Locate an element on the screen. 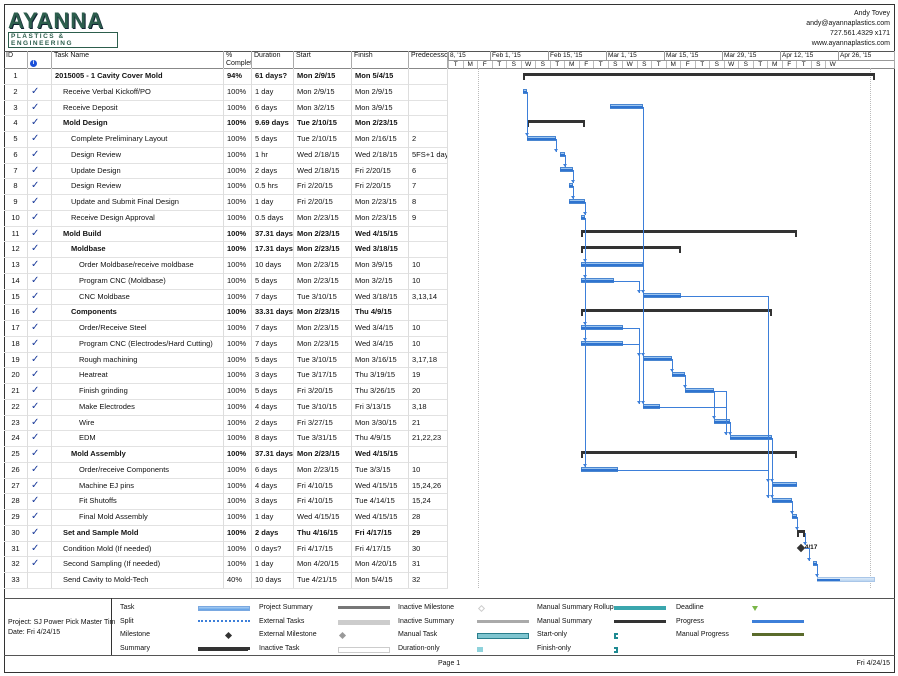 The height and width of the screenshot is (676, 898). task-name: EDM is located at coordinates (138, 438).